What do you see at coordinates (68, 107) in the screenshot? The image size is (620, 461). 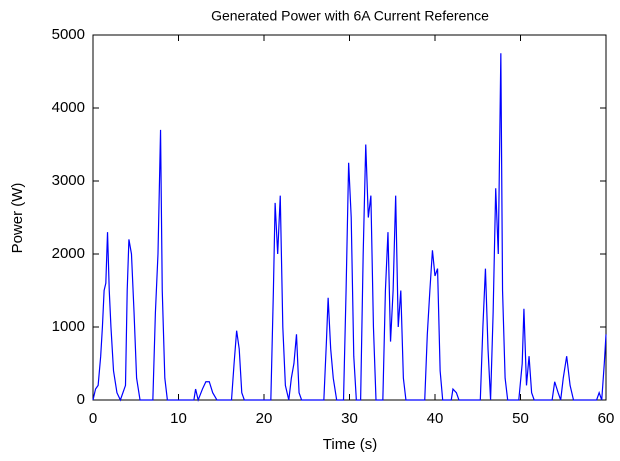 I see `y-tick-label: 4000` at bounding box center [68, 107].